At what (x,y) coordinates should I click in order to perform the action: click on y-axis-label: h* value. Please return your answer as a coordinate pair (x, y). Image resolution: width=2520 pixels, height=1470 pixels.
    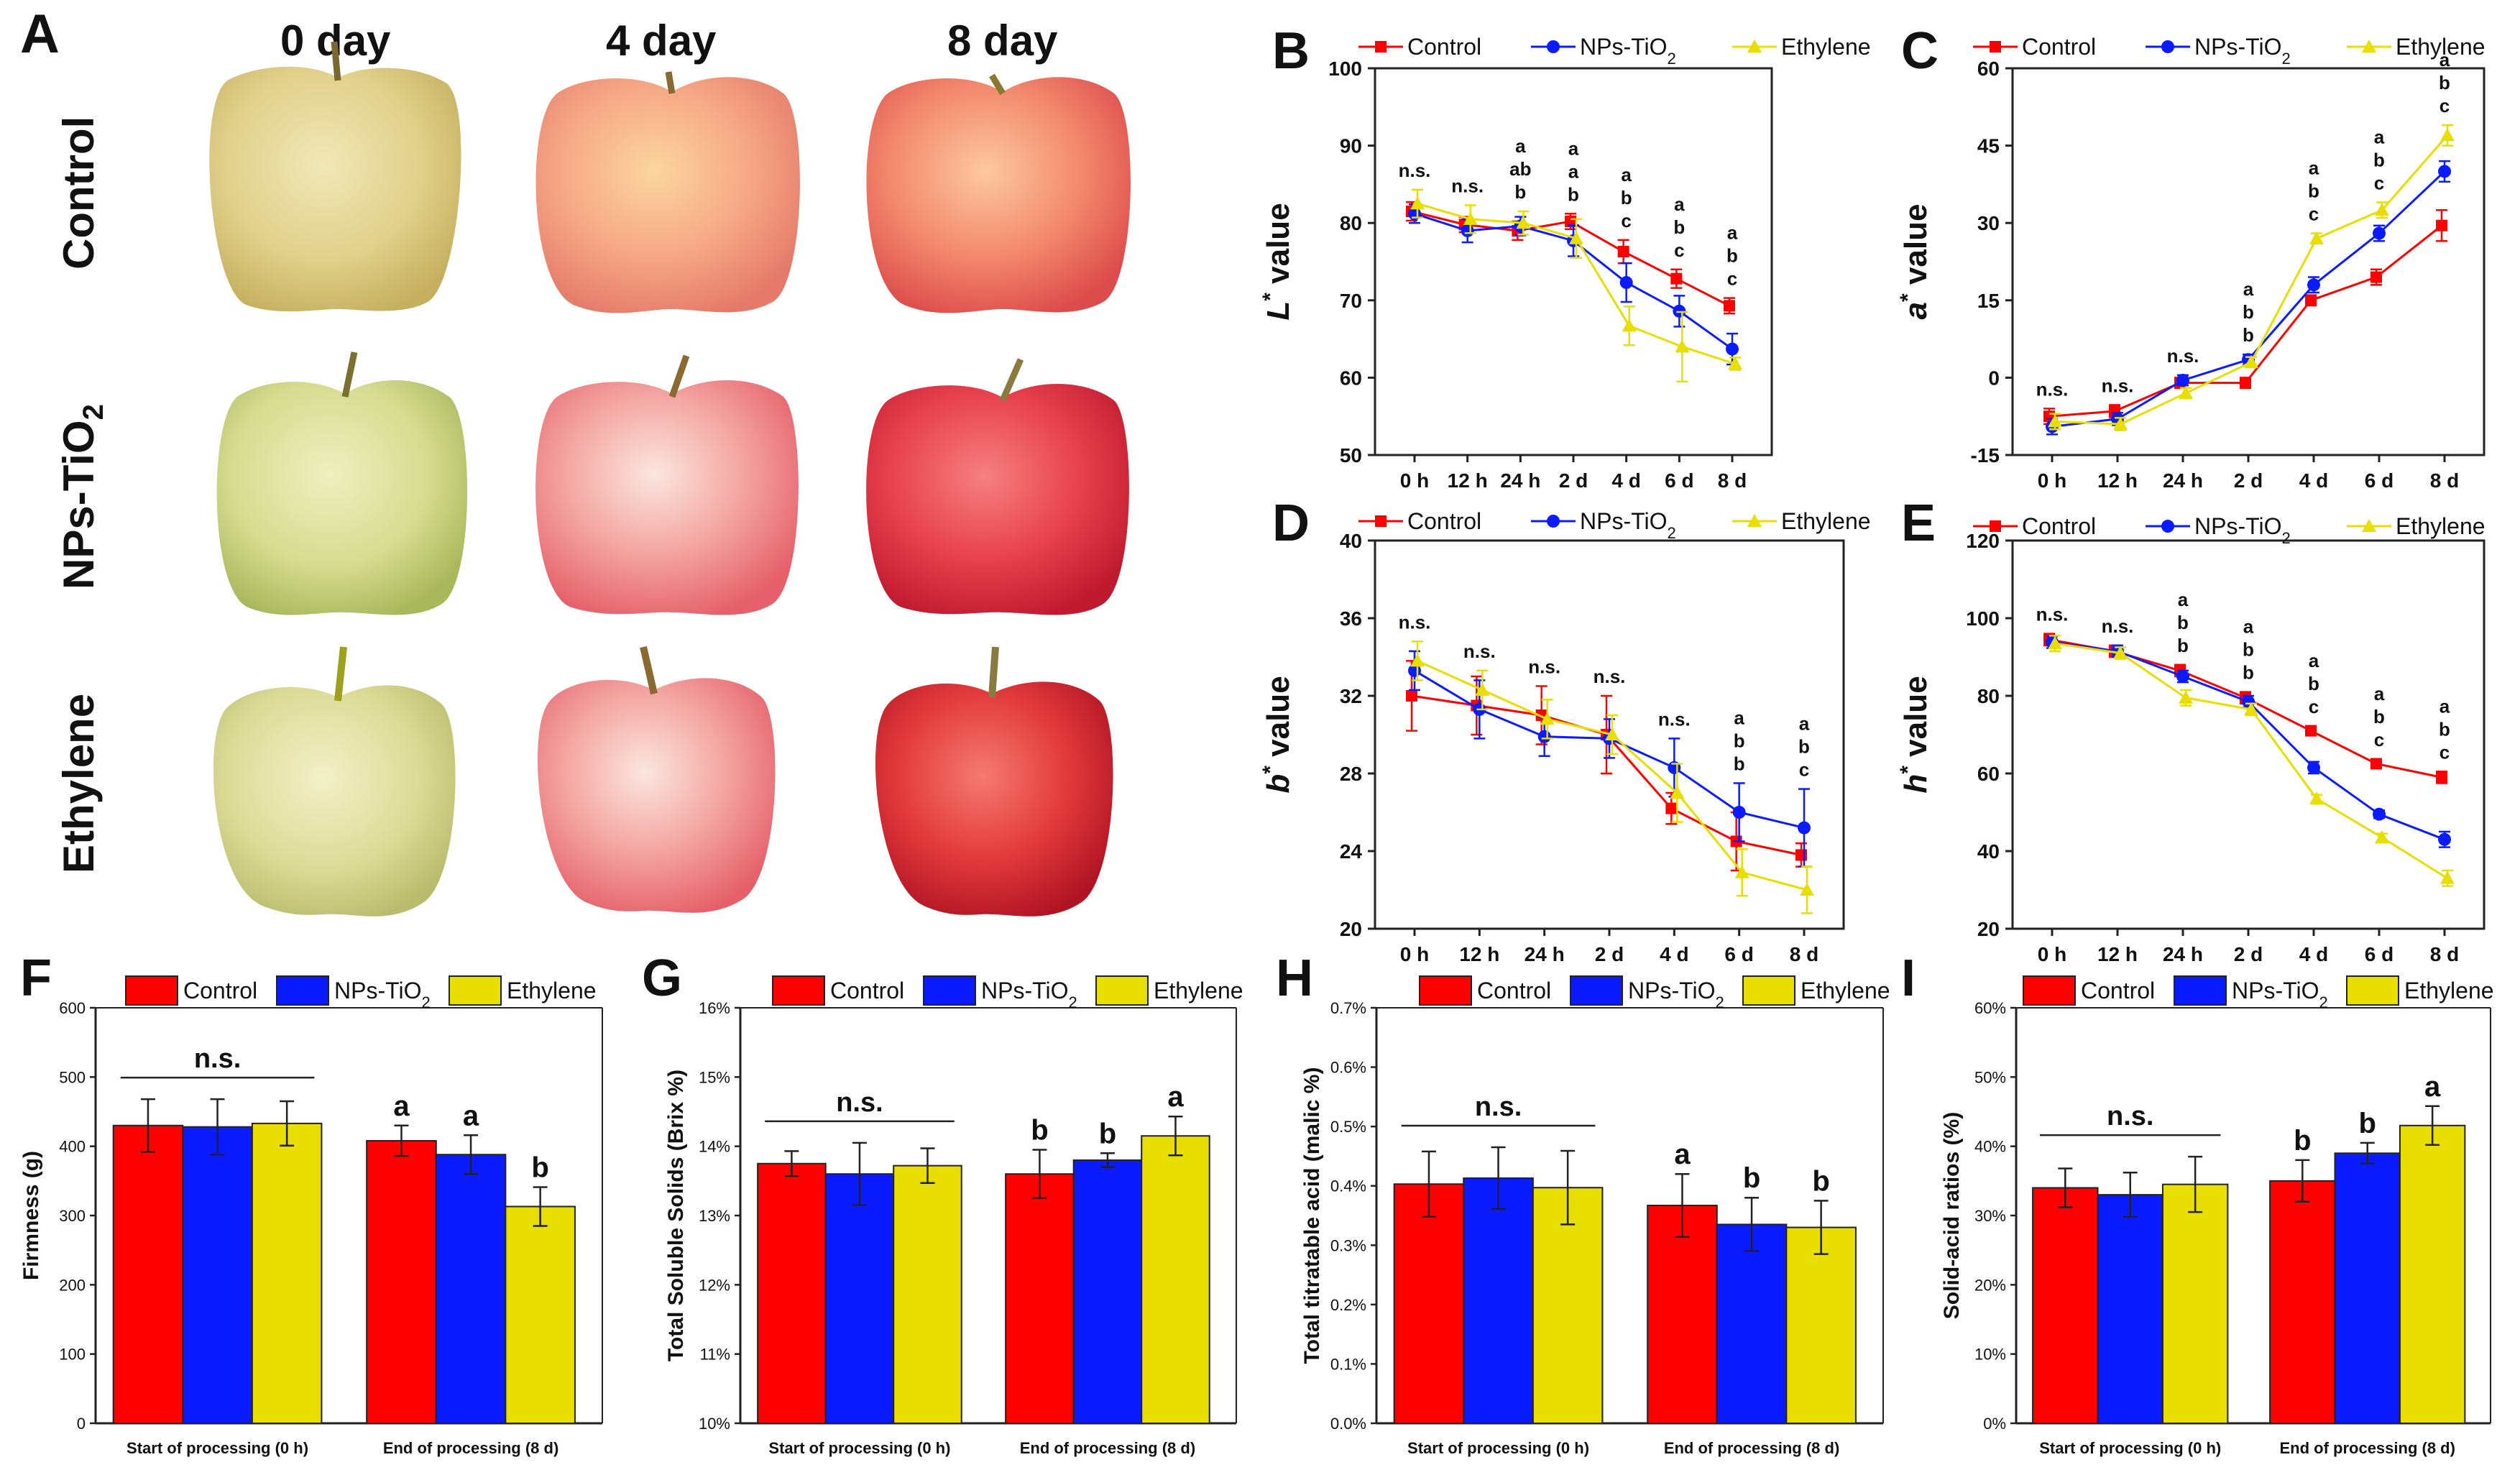
    Looking at the image, I should click on (1915, 734).